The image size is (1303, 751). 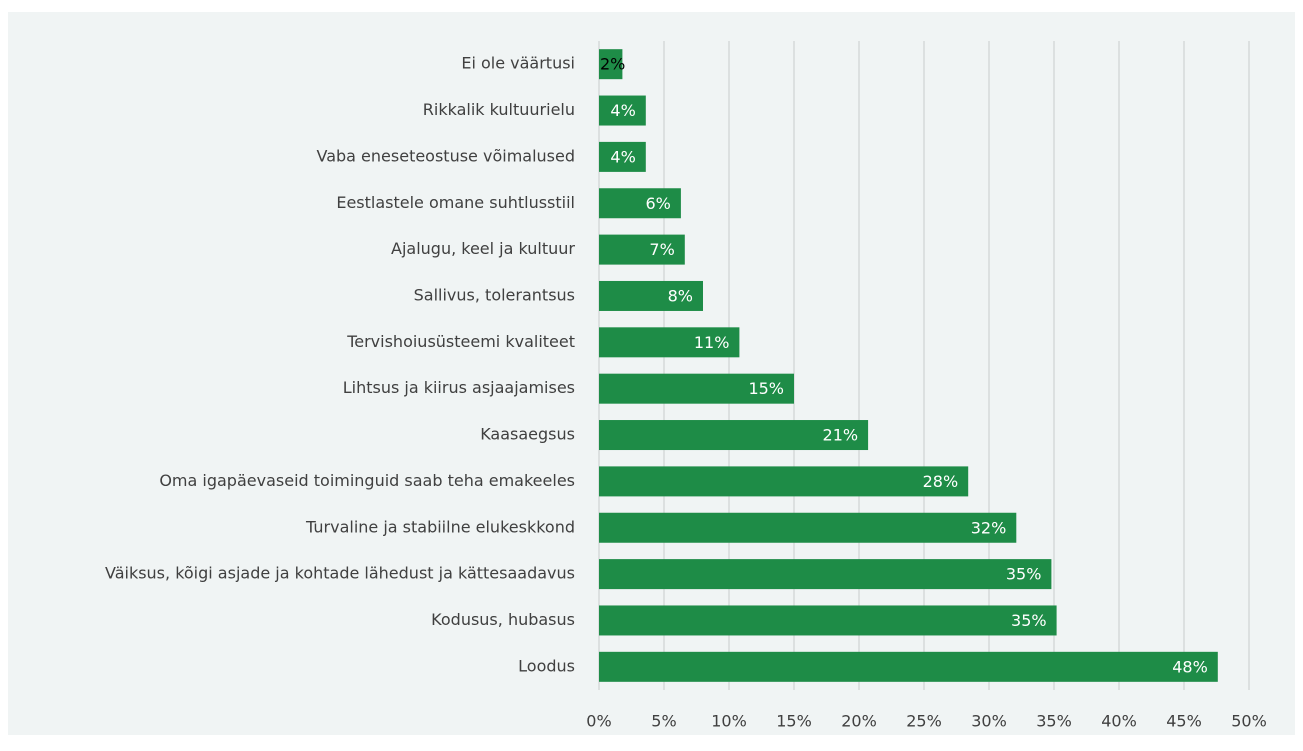 What do you see at coordinates (459, 387) in the screenshot?
I see `category-label: Lihtsus ja kiirus asjaajamises` at bounding box center [459, 387].